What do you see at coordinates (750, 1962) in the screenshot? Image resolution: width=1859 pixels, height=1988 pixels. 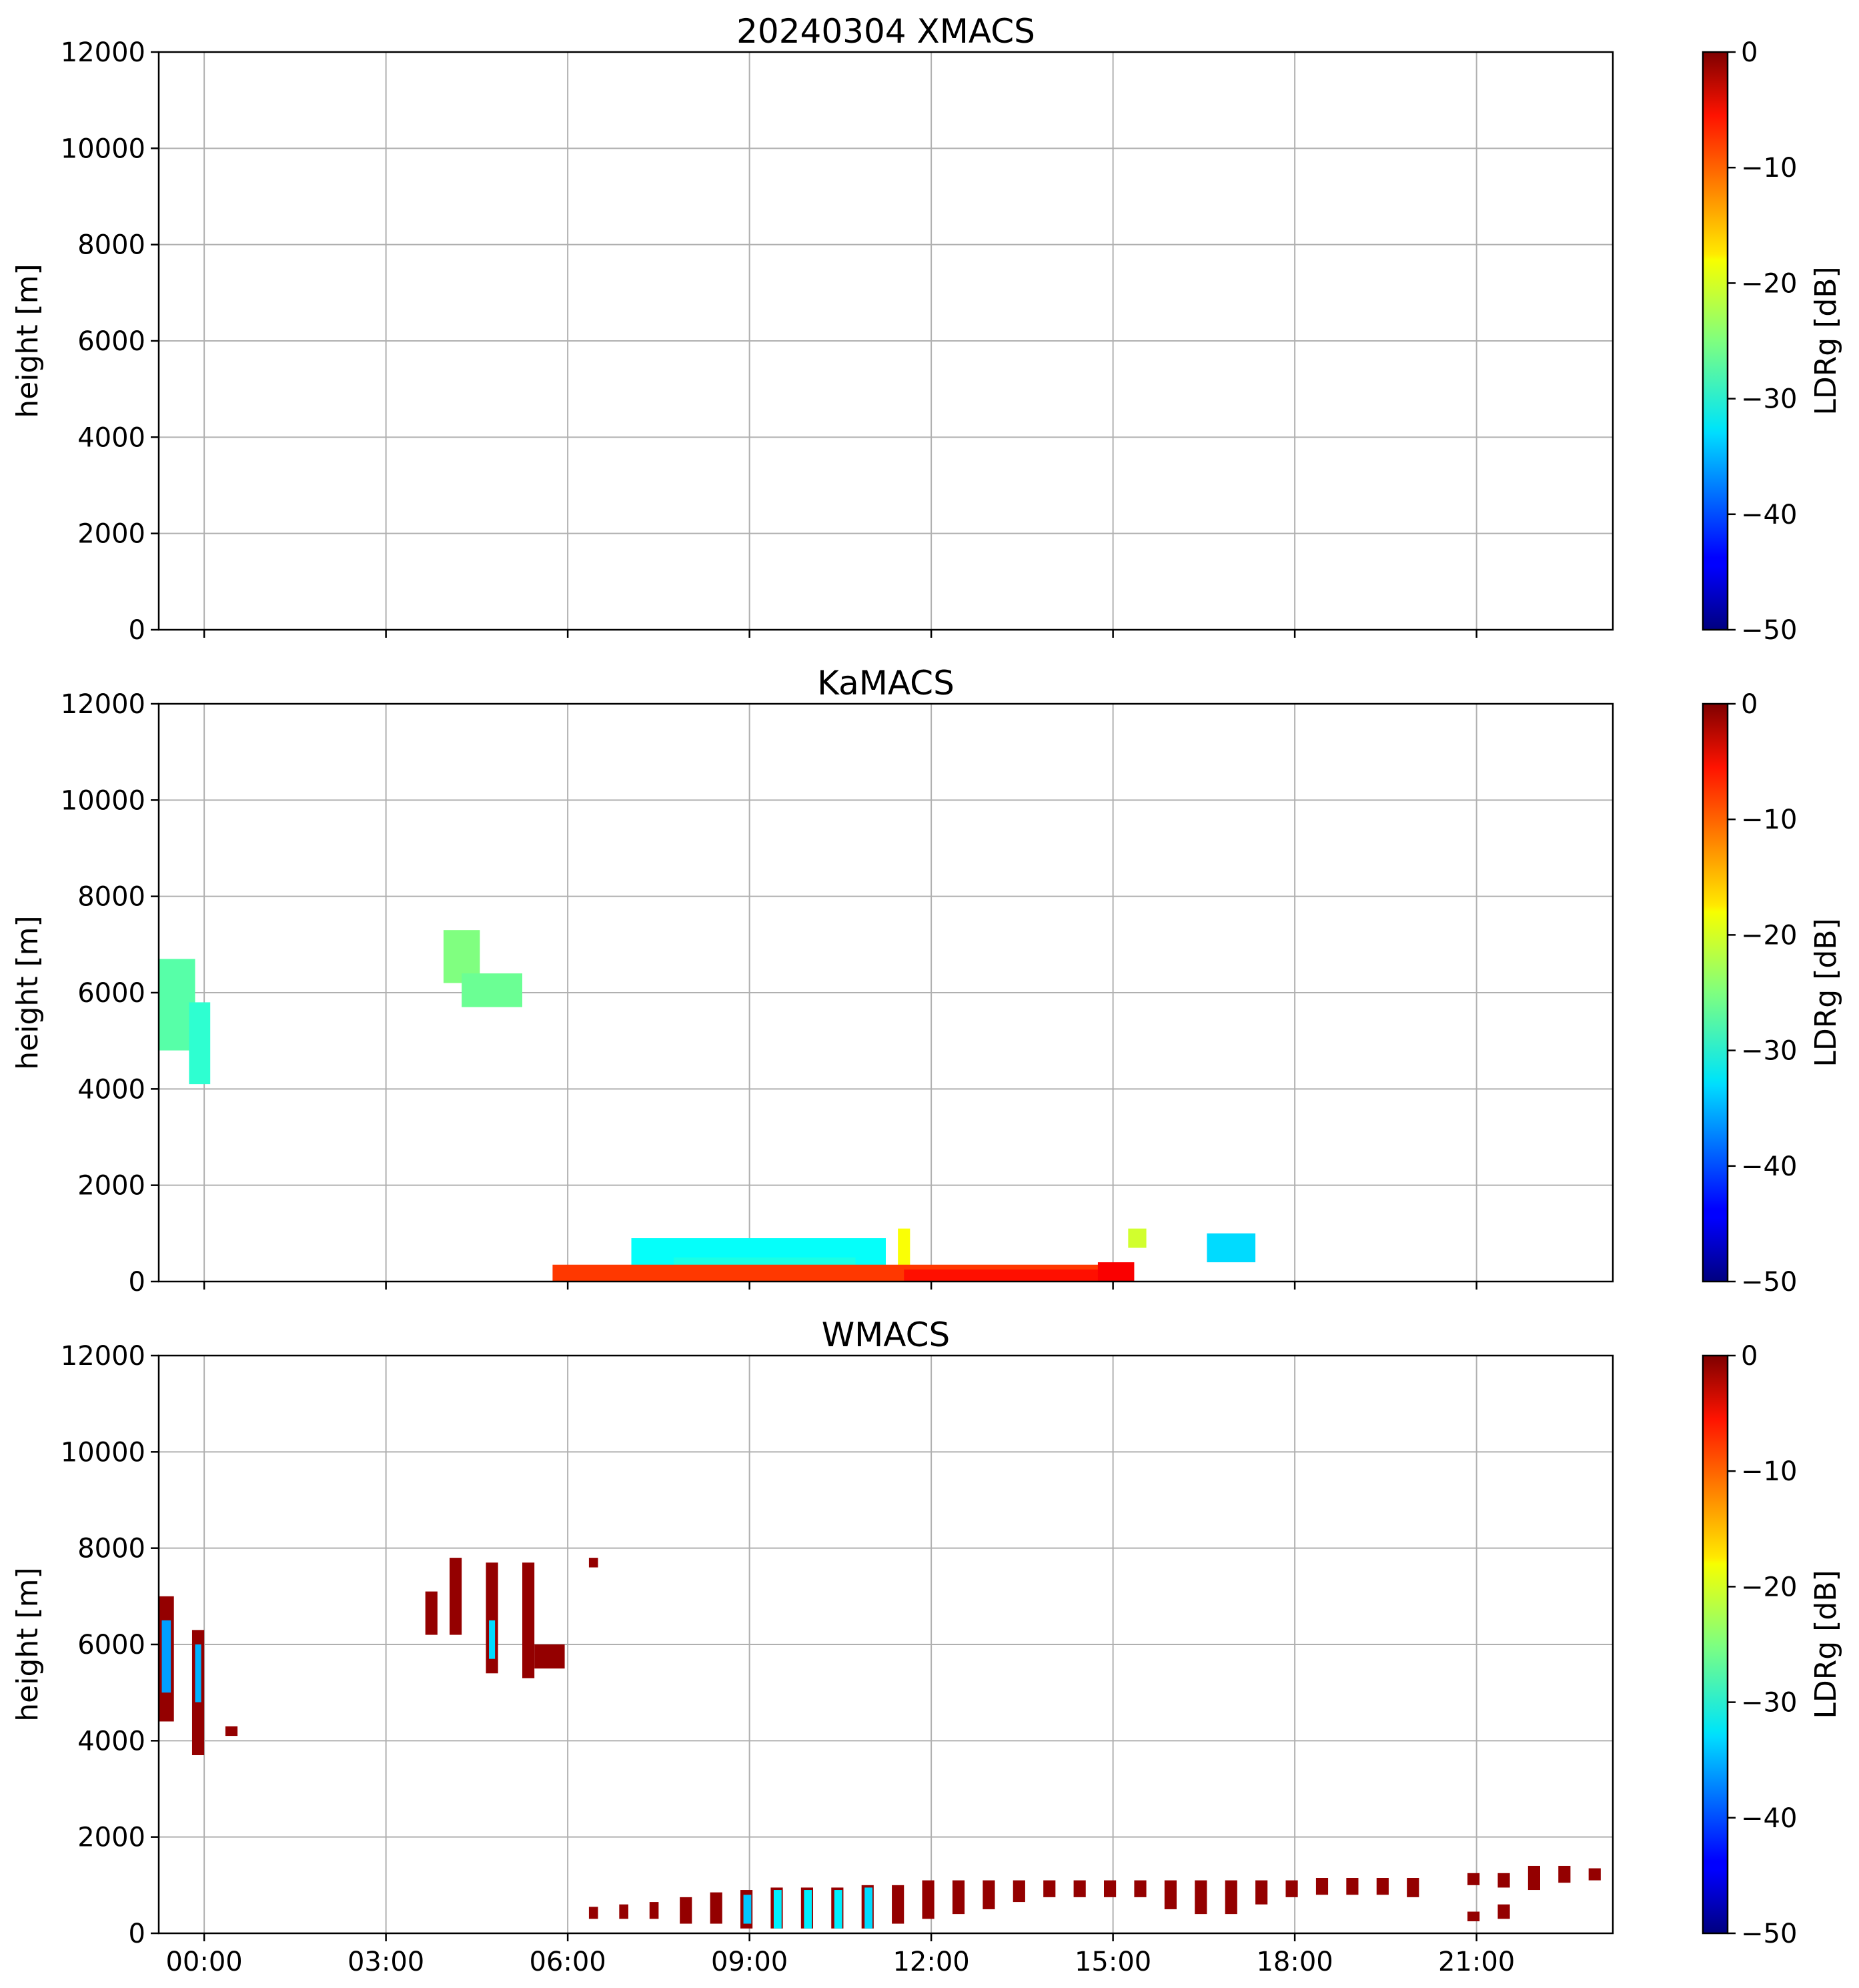 I see `x-tick-label: 09:00` at bounding box center [750, 1962].